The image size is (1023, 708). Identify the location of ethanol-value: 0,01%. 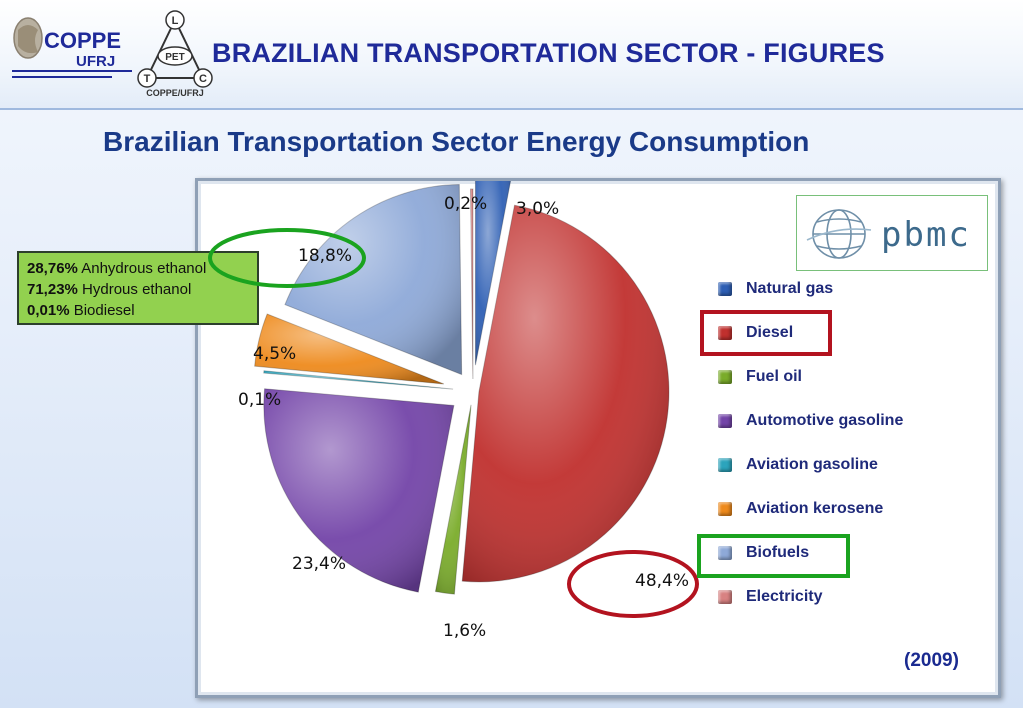
(48, 310).